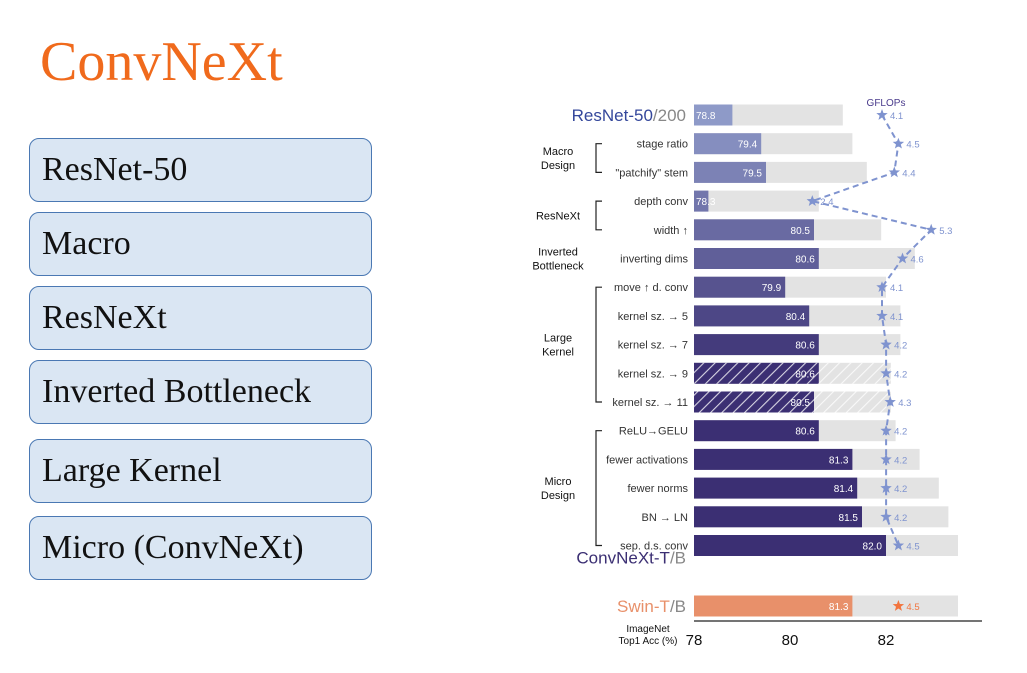  What do you see at coordinates (886, 103) in the screenshot?
I see `gflops-title: GFLOPs` at bounding box center [886, 103].